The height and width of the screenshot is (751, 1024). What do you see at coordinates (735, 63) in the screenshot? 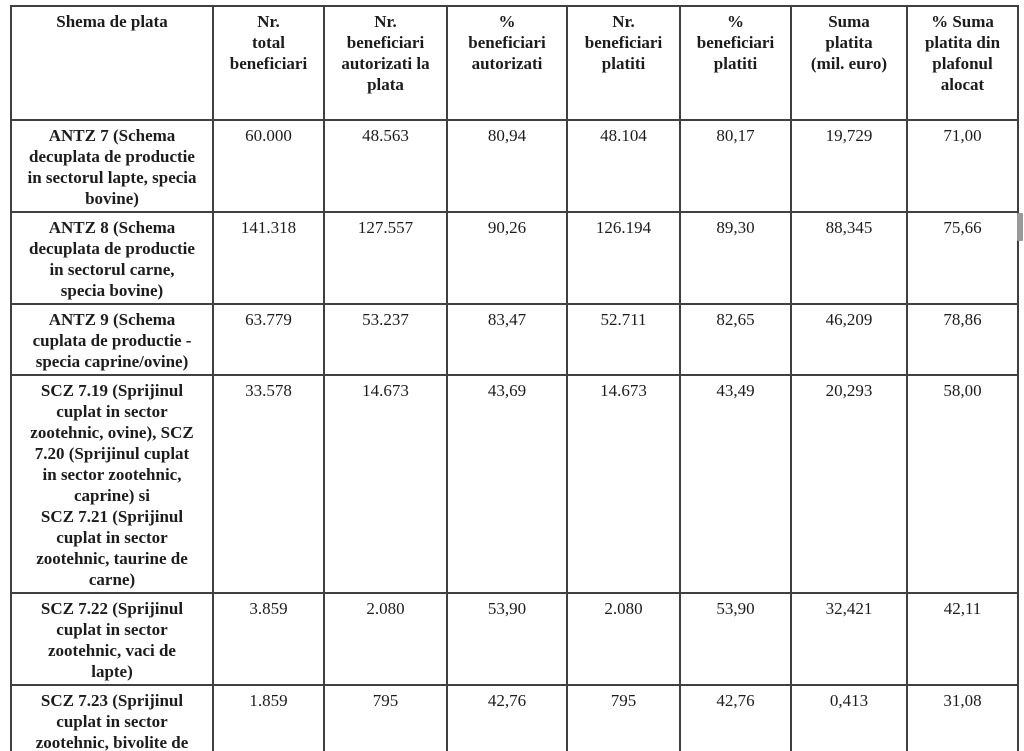
I see `column-header-paid-percent: % beneficiari platiti` at bounding box center [735, 63].